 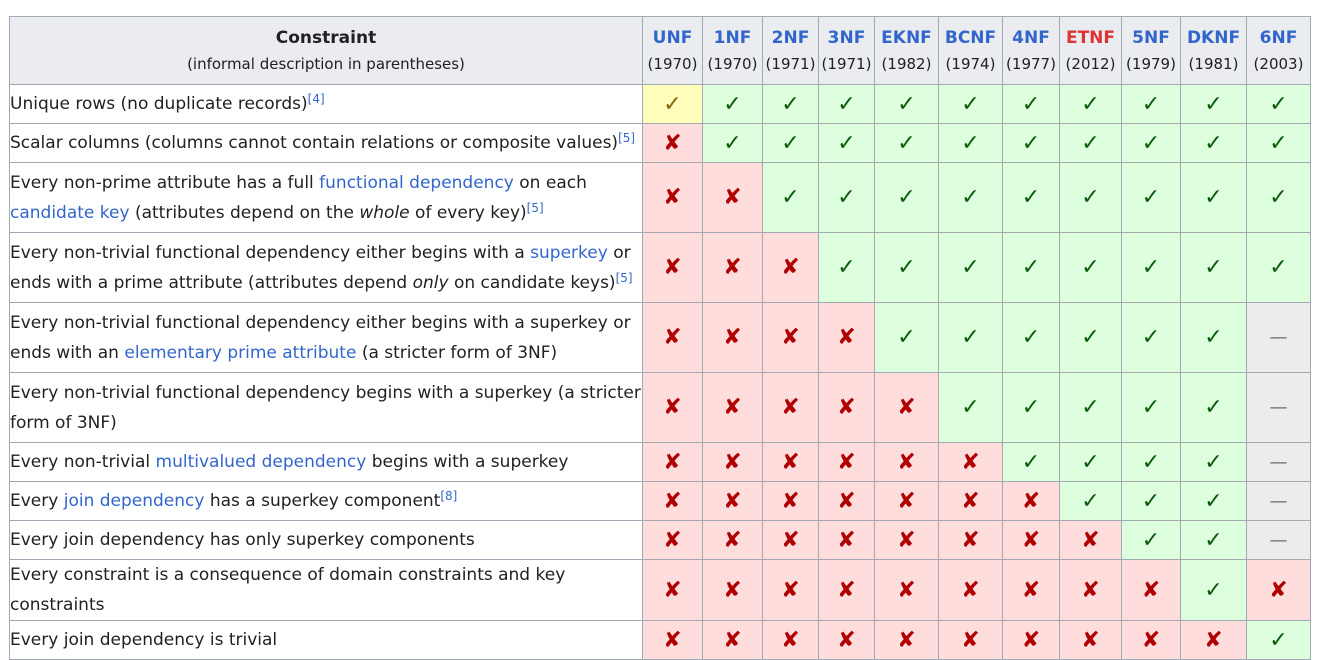 I want to click on normal-form-link: UNF, so click(x=672, y=37).